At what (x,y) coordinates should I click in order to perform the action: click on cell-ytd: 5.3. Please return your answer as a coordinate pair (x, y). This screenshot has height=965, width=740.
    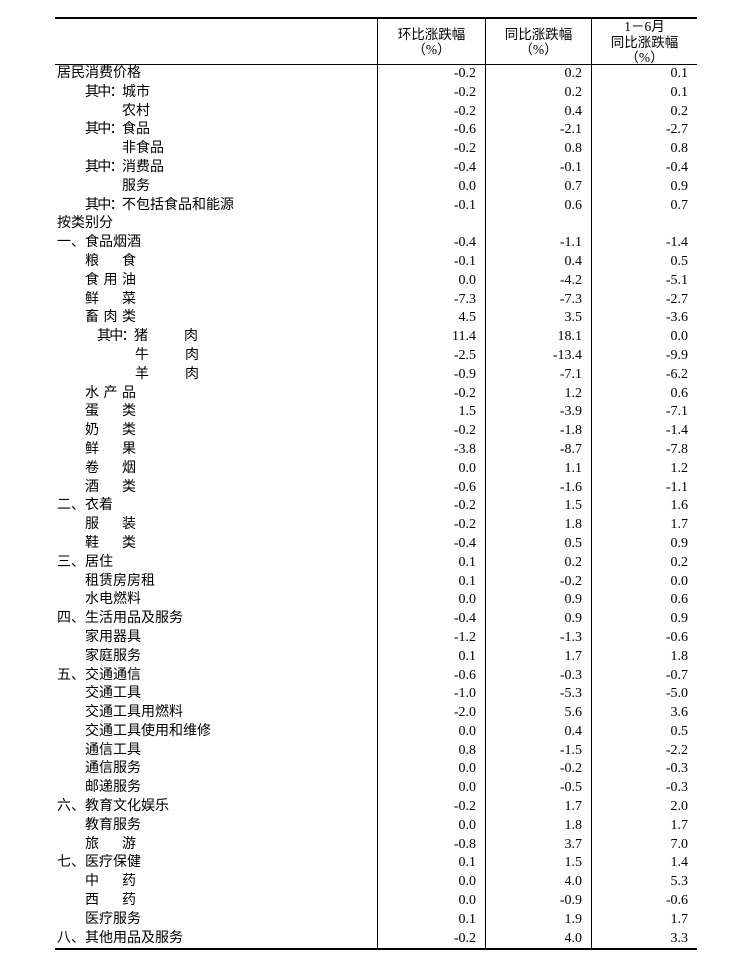
    Looking at the image, I should click on (679, 882).